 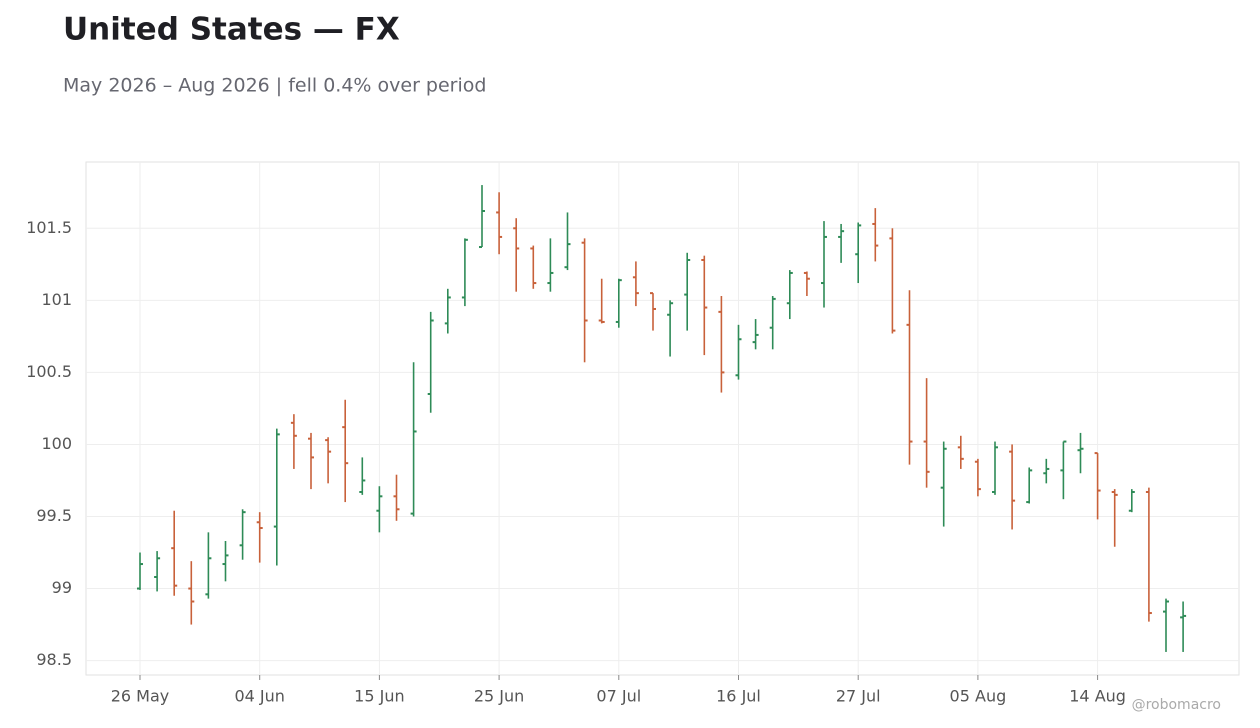 I want to click on x-tick-label: 16 Jul, so click(x=738, y=696).